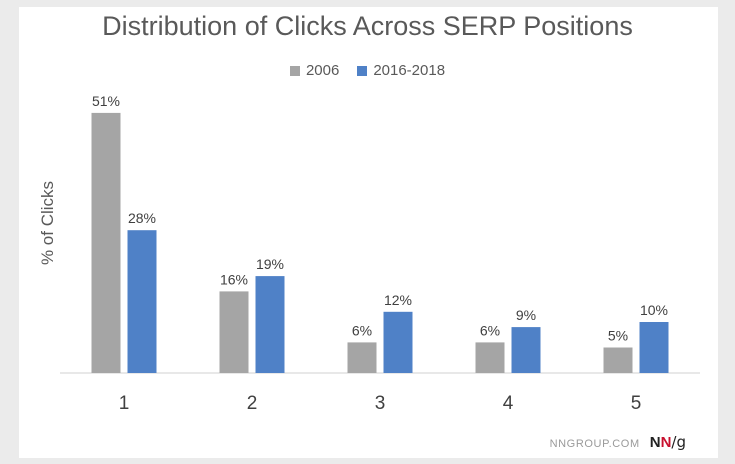 Image resolution: width=735 pixels, height=464 pixels. What do you see at coordinates (618, 336) in the screenshot?
I see `data-label-2006-pos-5: 5%` at bounding box center [618, 336].